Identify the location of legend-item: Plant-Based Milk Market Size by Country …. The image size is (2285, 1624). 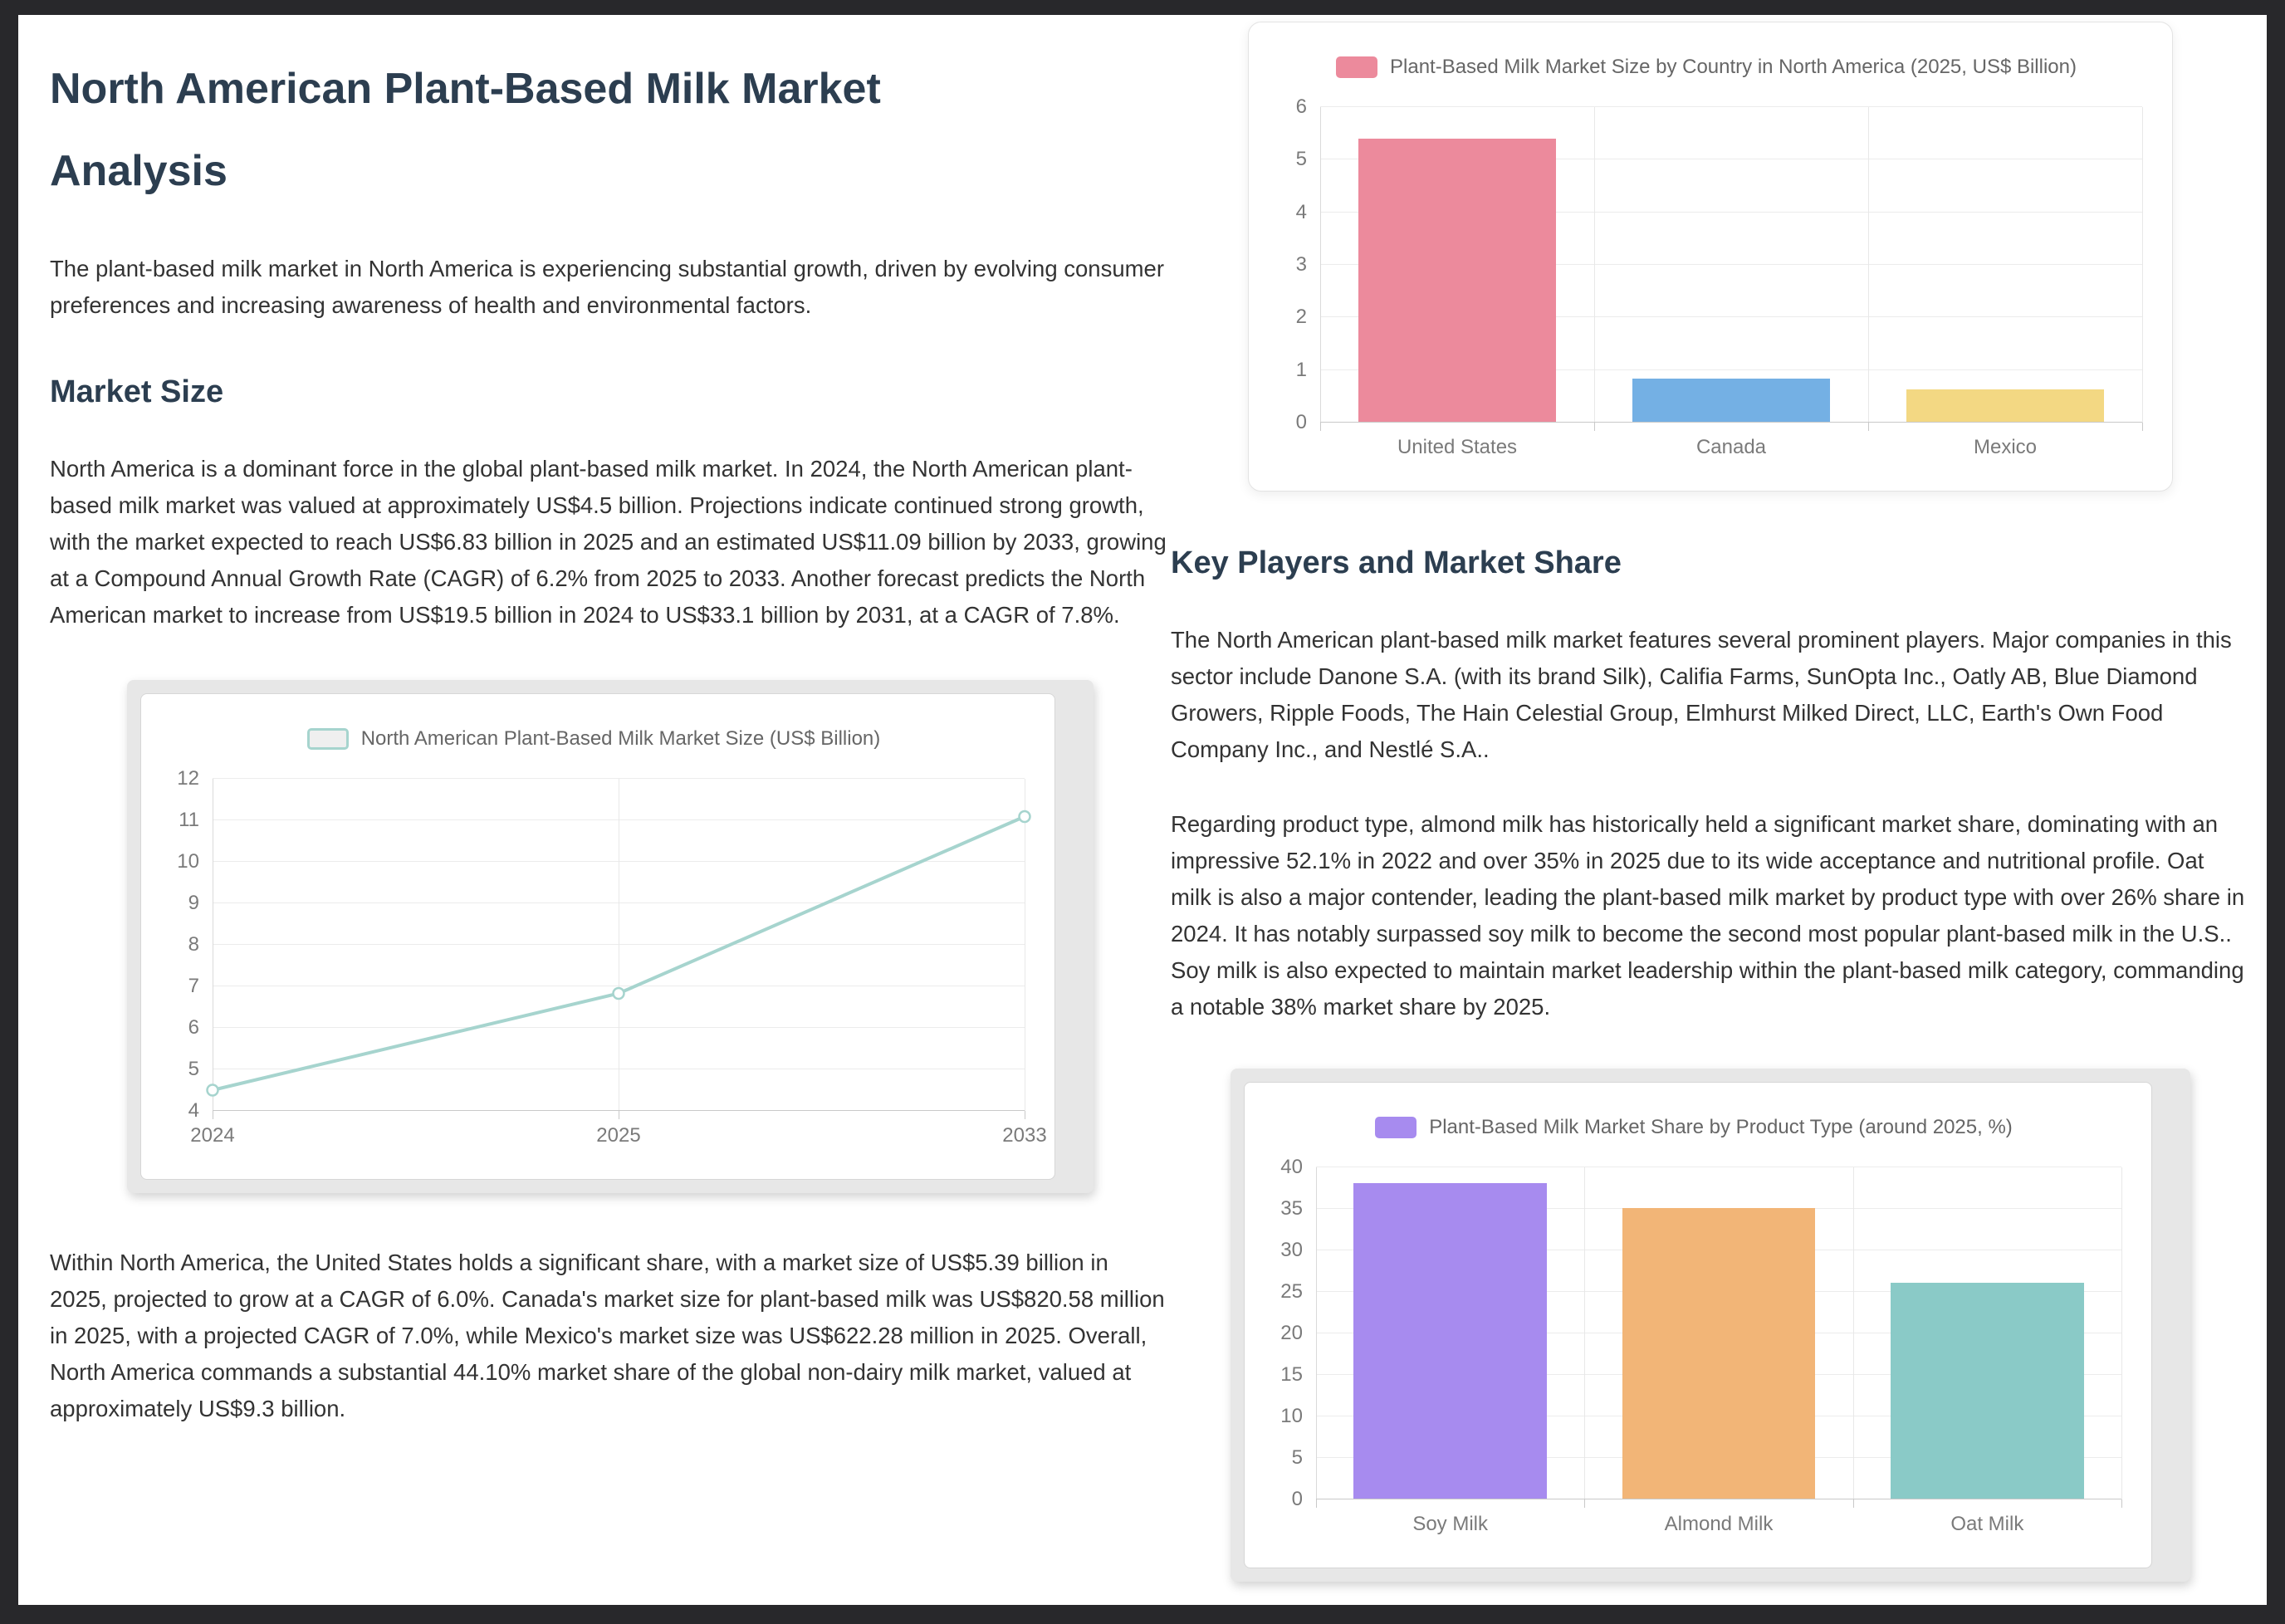
(1706, 67).